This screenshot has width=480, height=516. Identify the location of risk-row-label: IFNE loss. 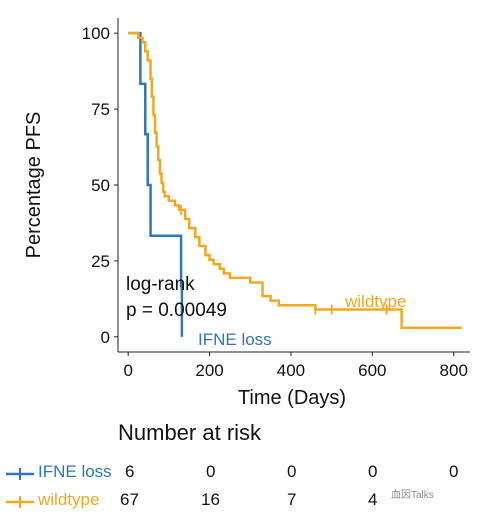
(75, 471).